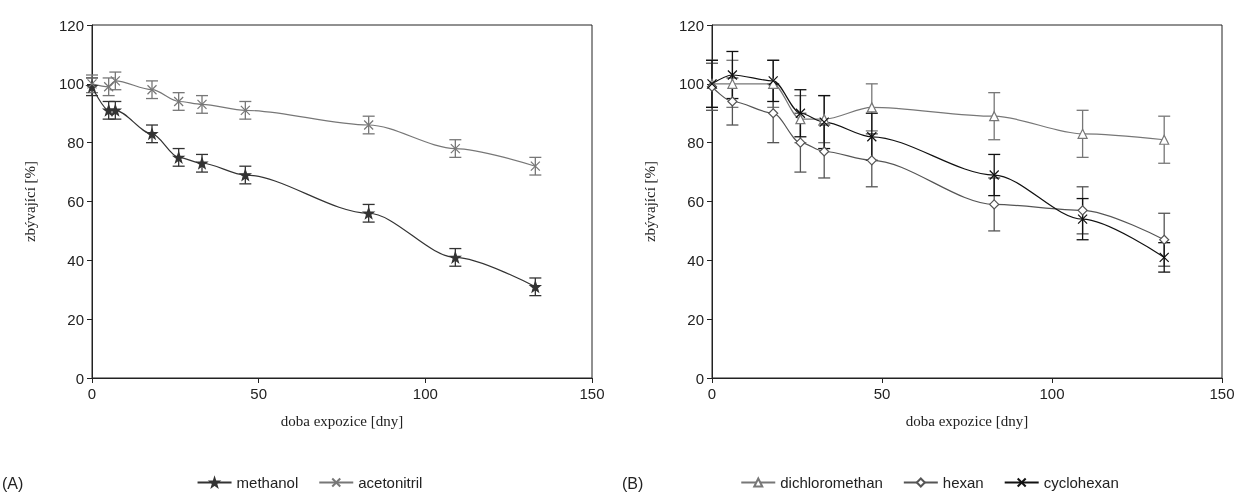 Image resolution: width=1239 pixels, height=495 pixels. Describe the element at coordinates (831, 482) in the screenshot. I see `legend-label: dichloromethan` at that location.